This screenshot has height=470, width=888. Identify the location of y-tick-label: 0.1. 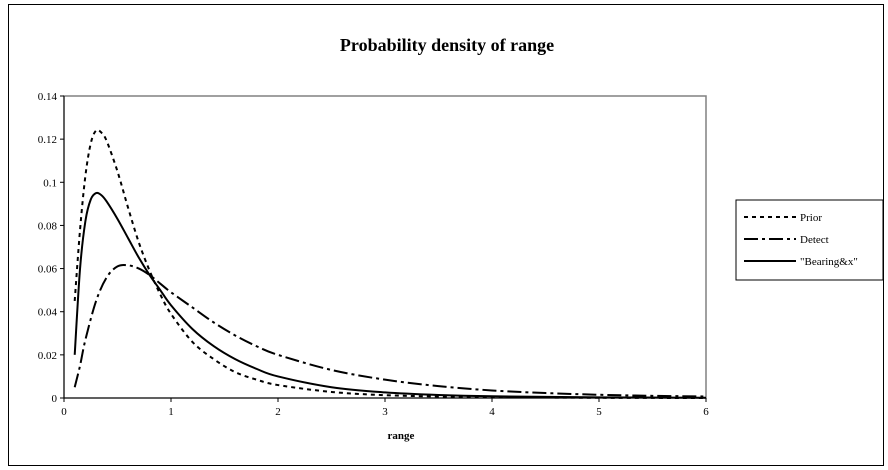
(50, 183).